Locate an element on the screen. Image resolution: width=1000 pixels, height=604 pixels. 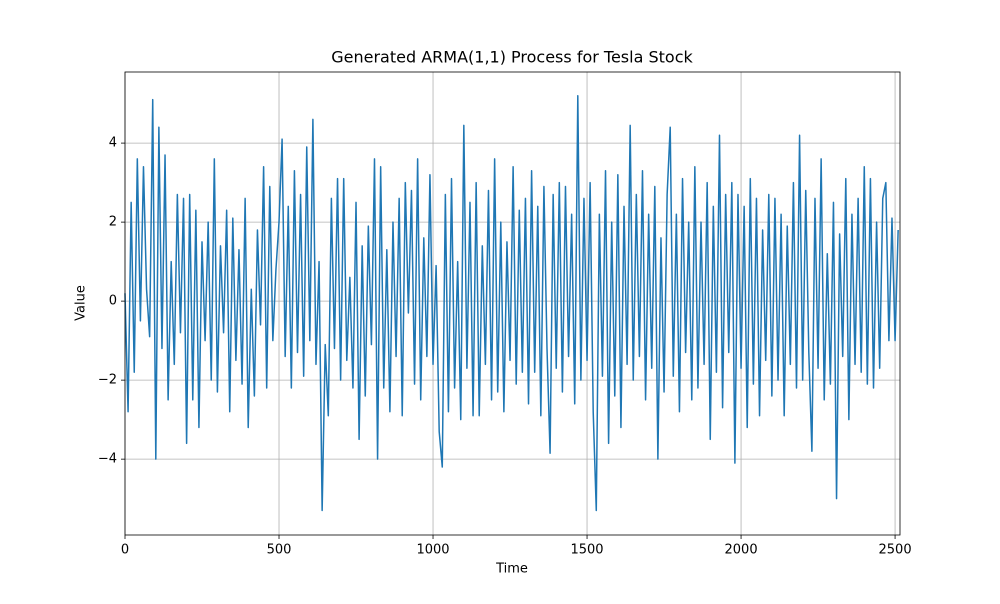
y-tick-label: 2 is located at coordinates (113, 222).